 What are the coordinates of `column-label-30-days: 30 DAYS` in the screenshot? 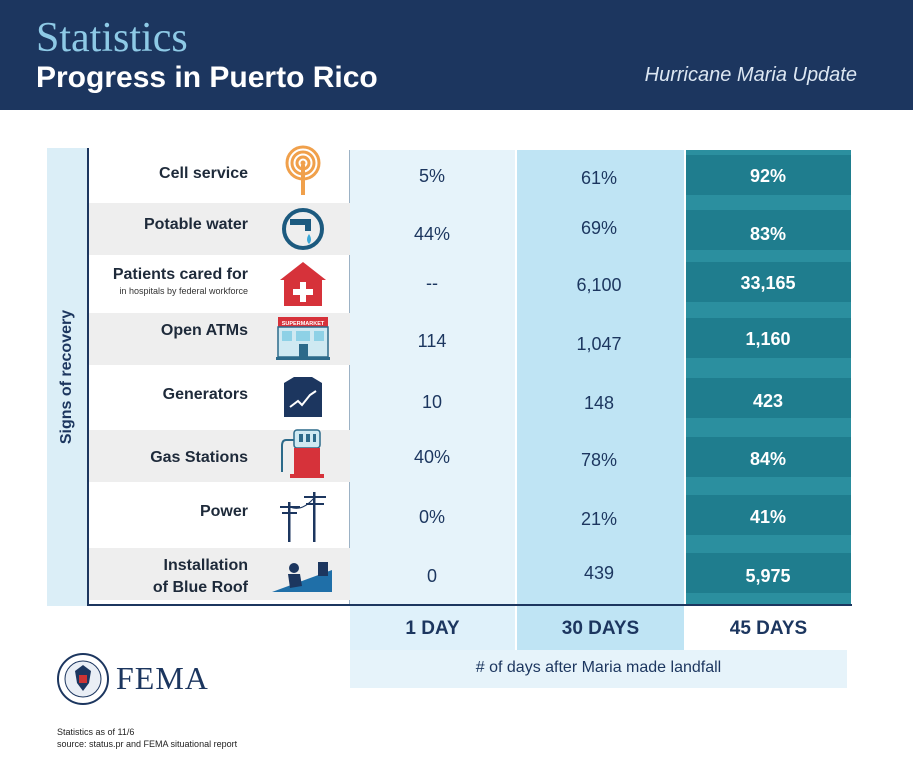 It's located at (600, 628).